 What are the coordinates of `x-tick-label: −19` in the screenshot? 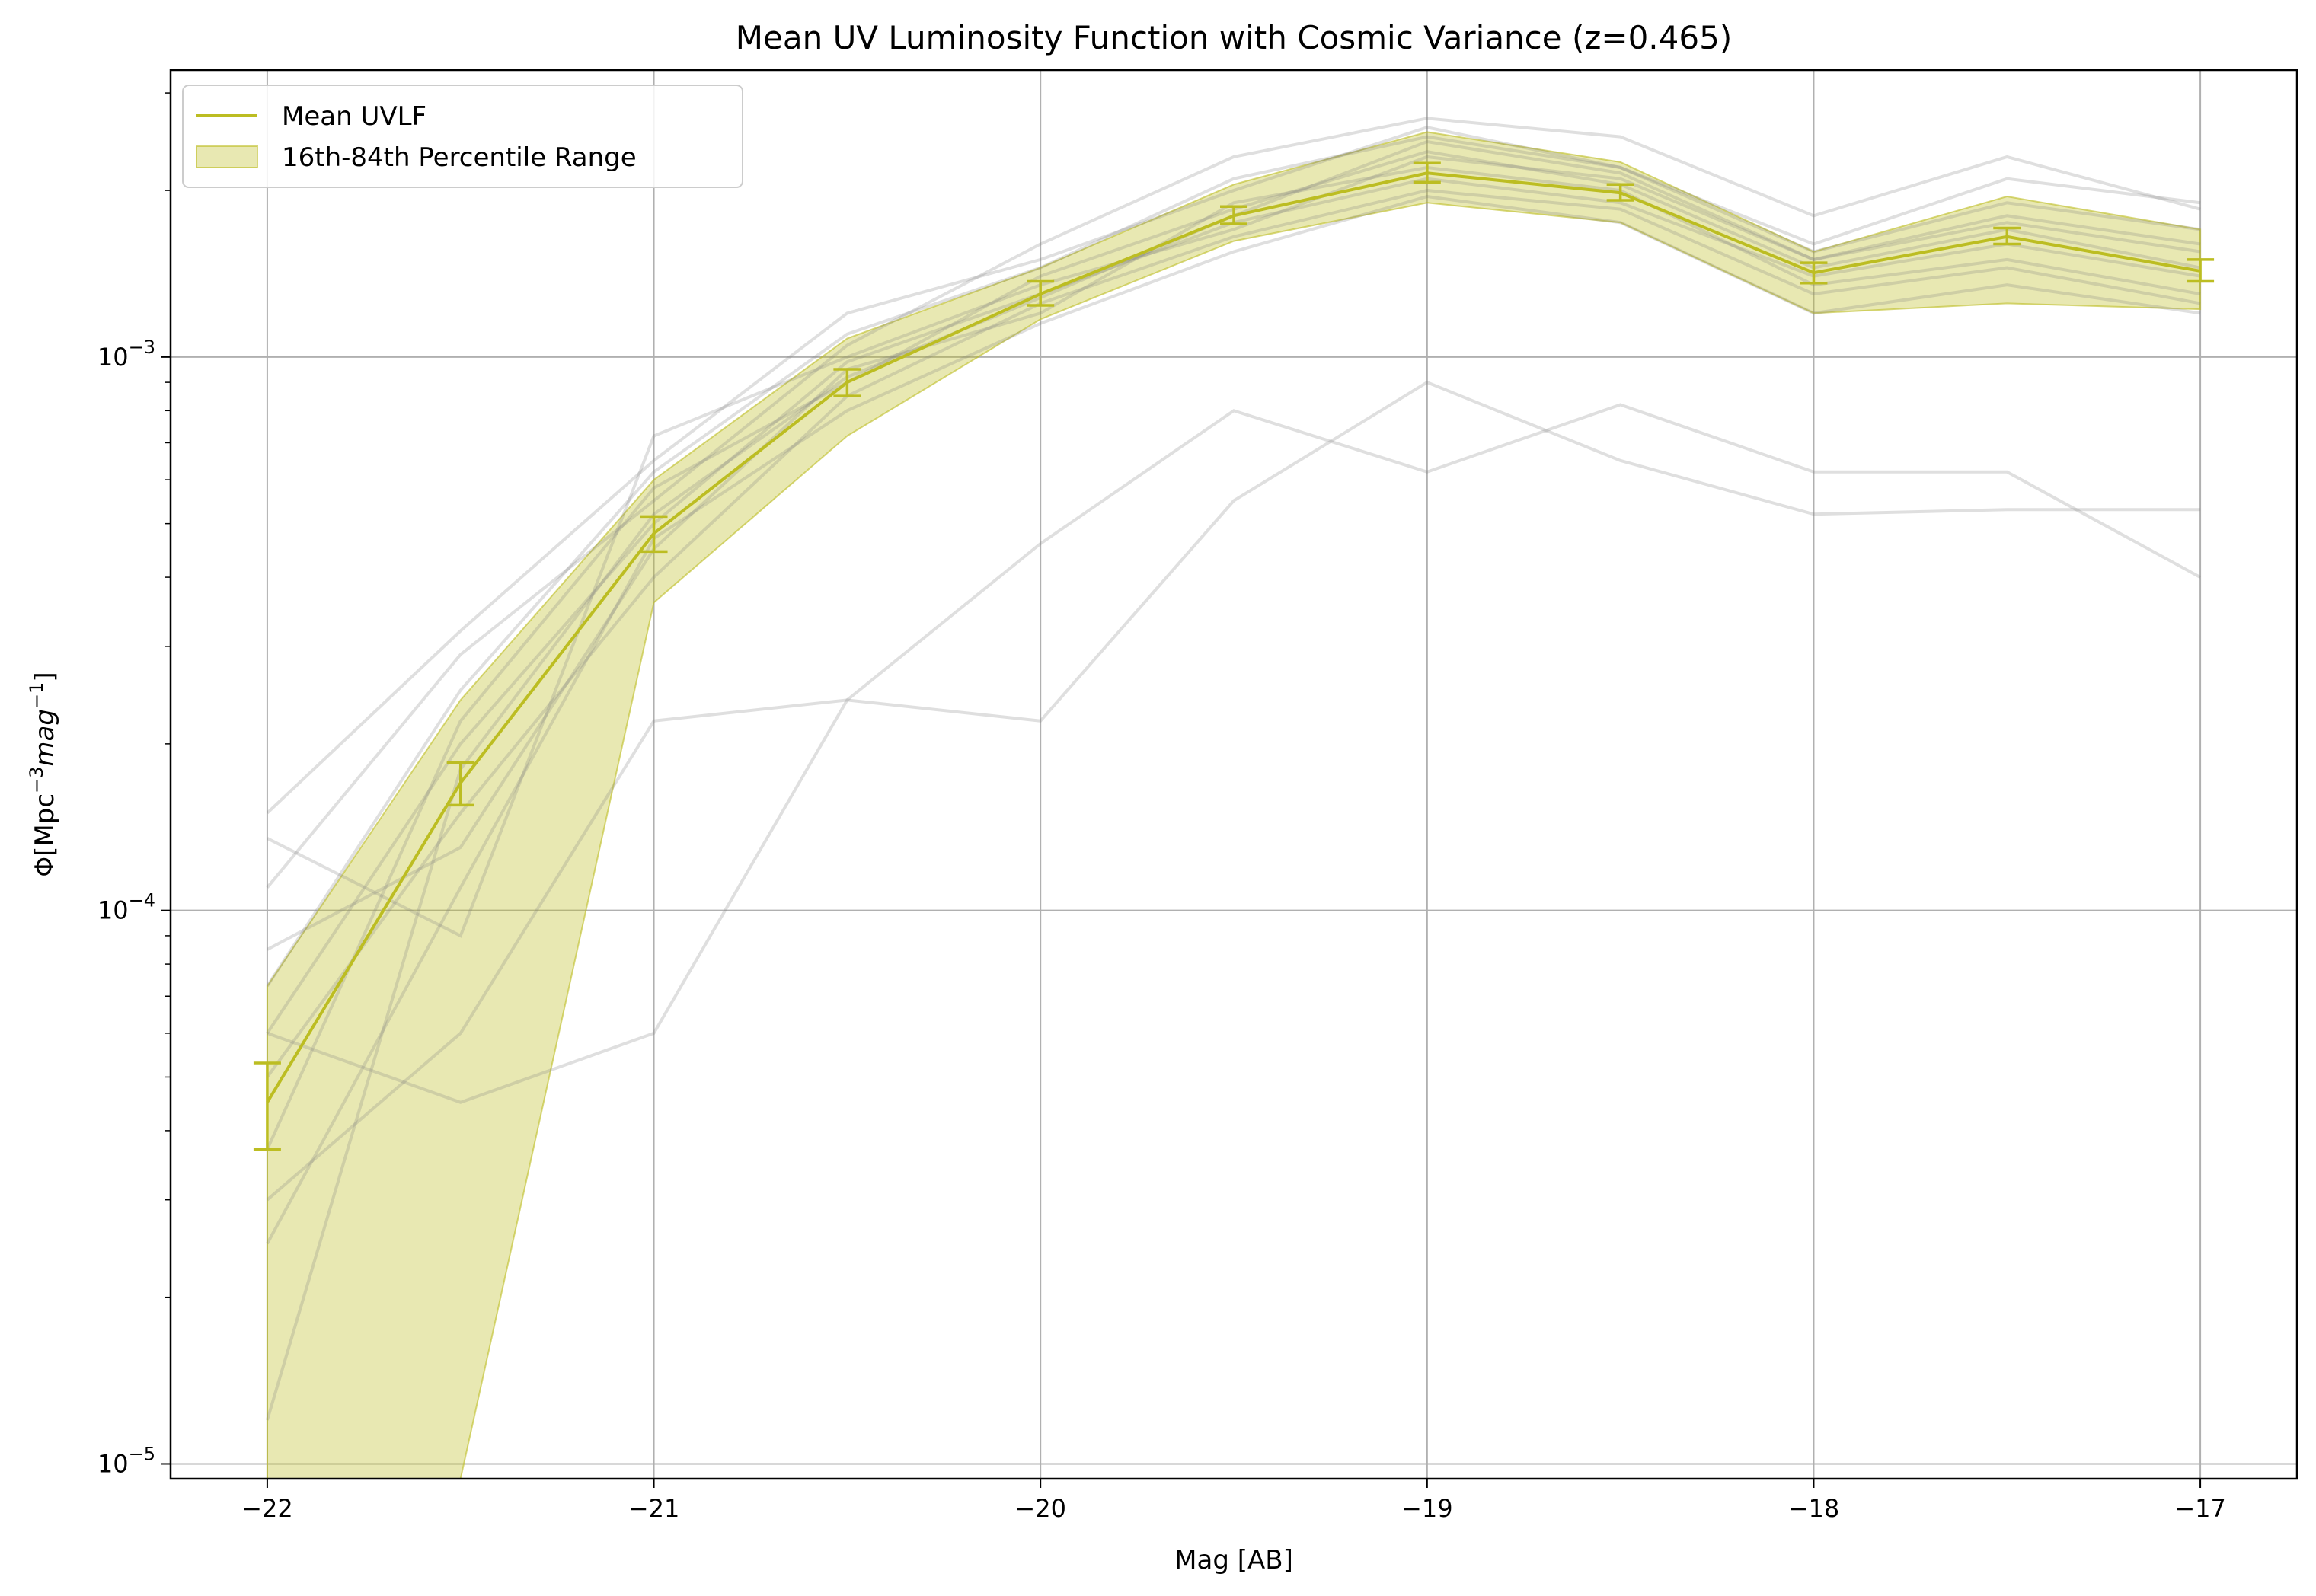 It's located at (1427, 1508).